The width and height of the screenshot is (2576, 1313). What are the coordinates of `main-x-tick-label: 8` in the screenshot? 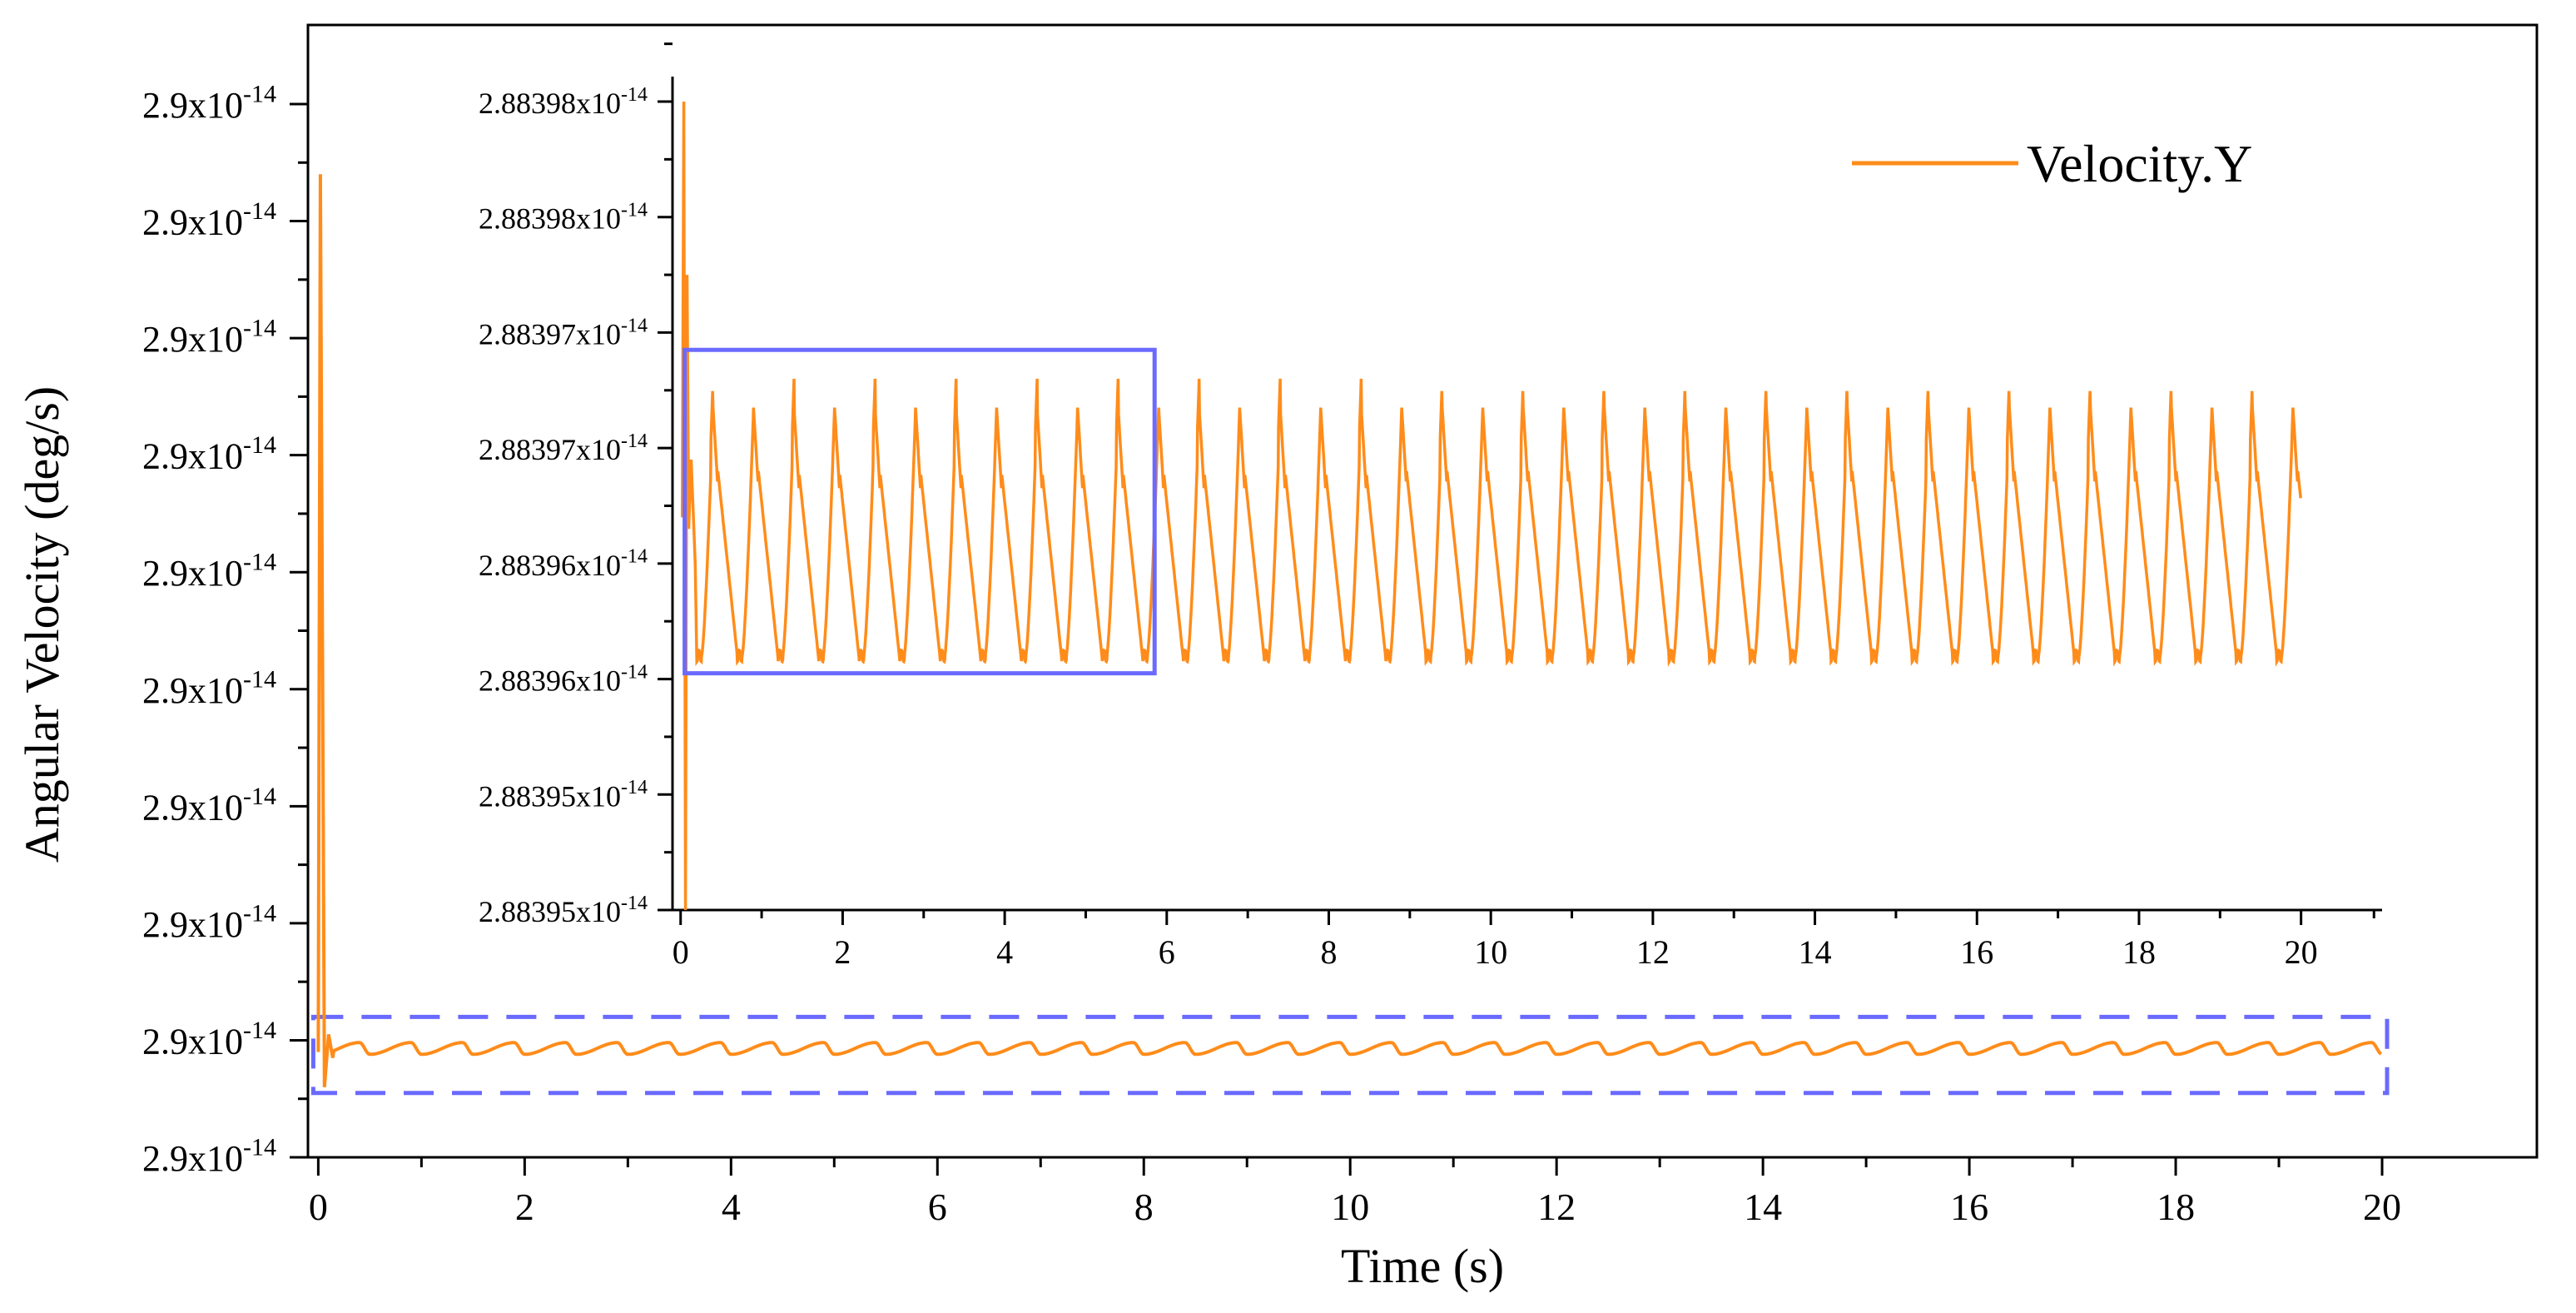 It's located at (1144, 1207).